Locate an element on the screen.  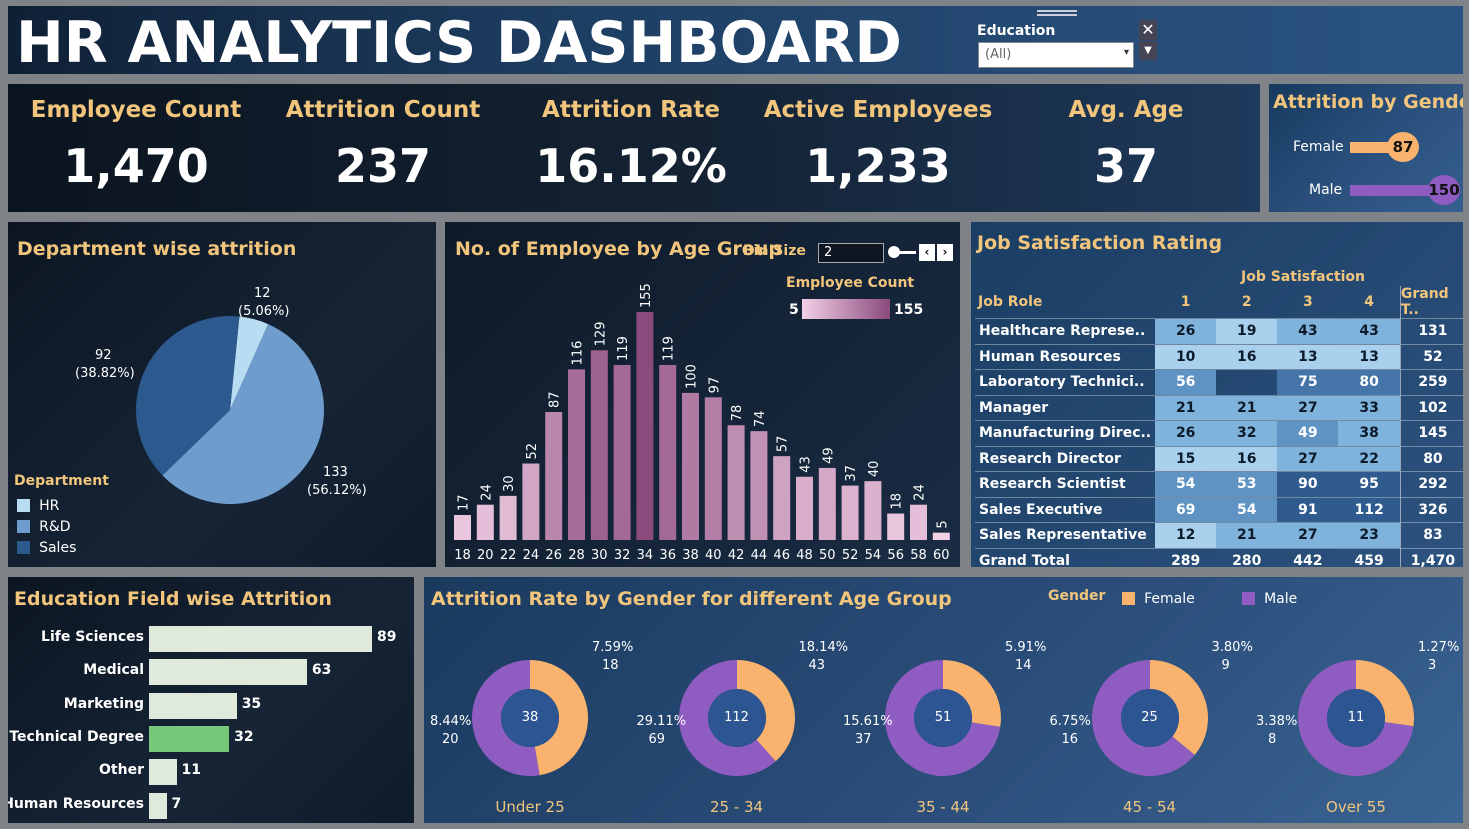
legend-item-female: Female is located at coordinates (1158, 597).